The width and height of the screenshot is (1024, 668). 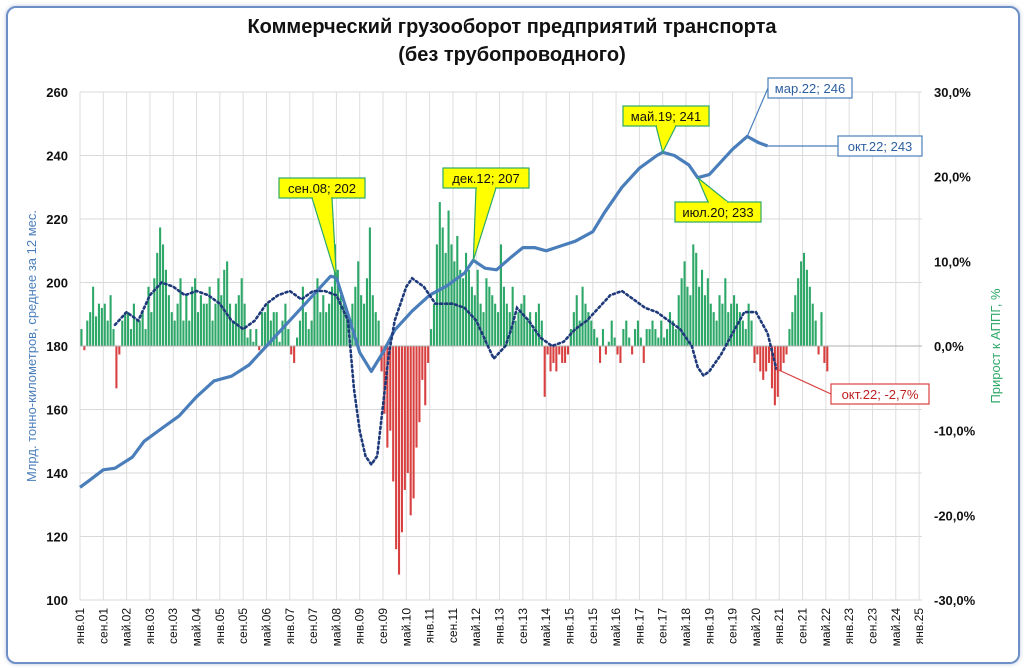 I want to click on left-tick-label: 220, so click(x=57, y=219).